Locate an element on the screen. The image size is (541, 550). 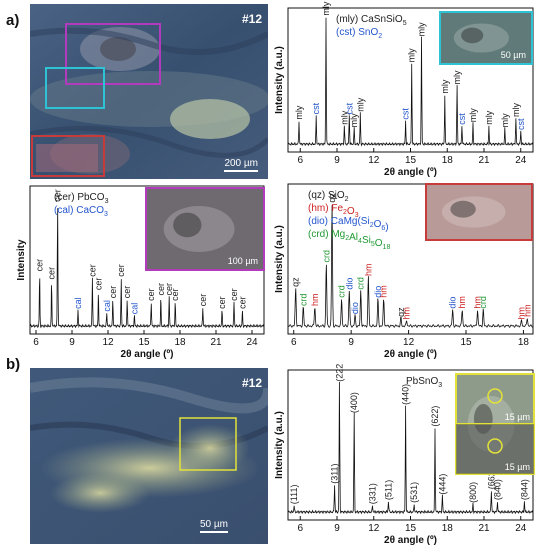
diffraction-trace is located at coordinates (147, 268).